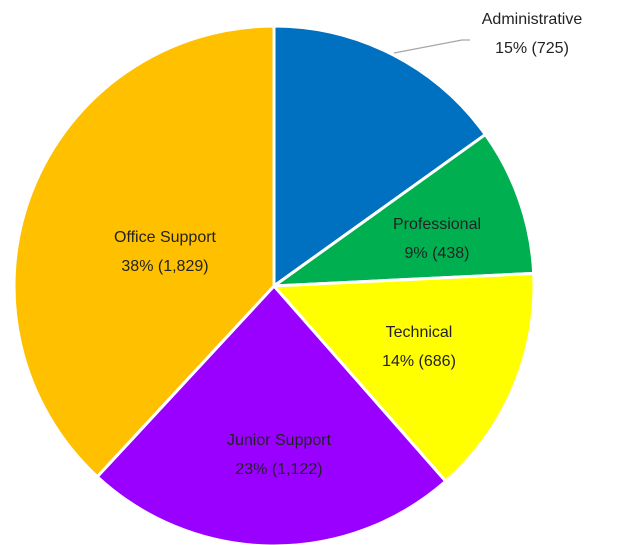  Describe the element at coordinates (431, 46) in the screenshot. I see `leader-line` at that location.